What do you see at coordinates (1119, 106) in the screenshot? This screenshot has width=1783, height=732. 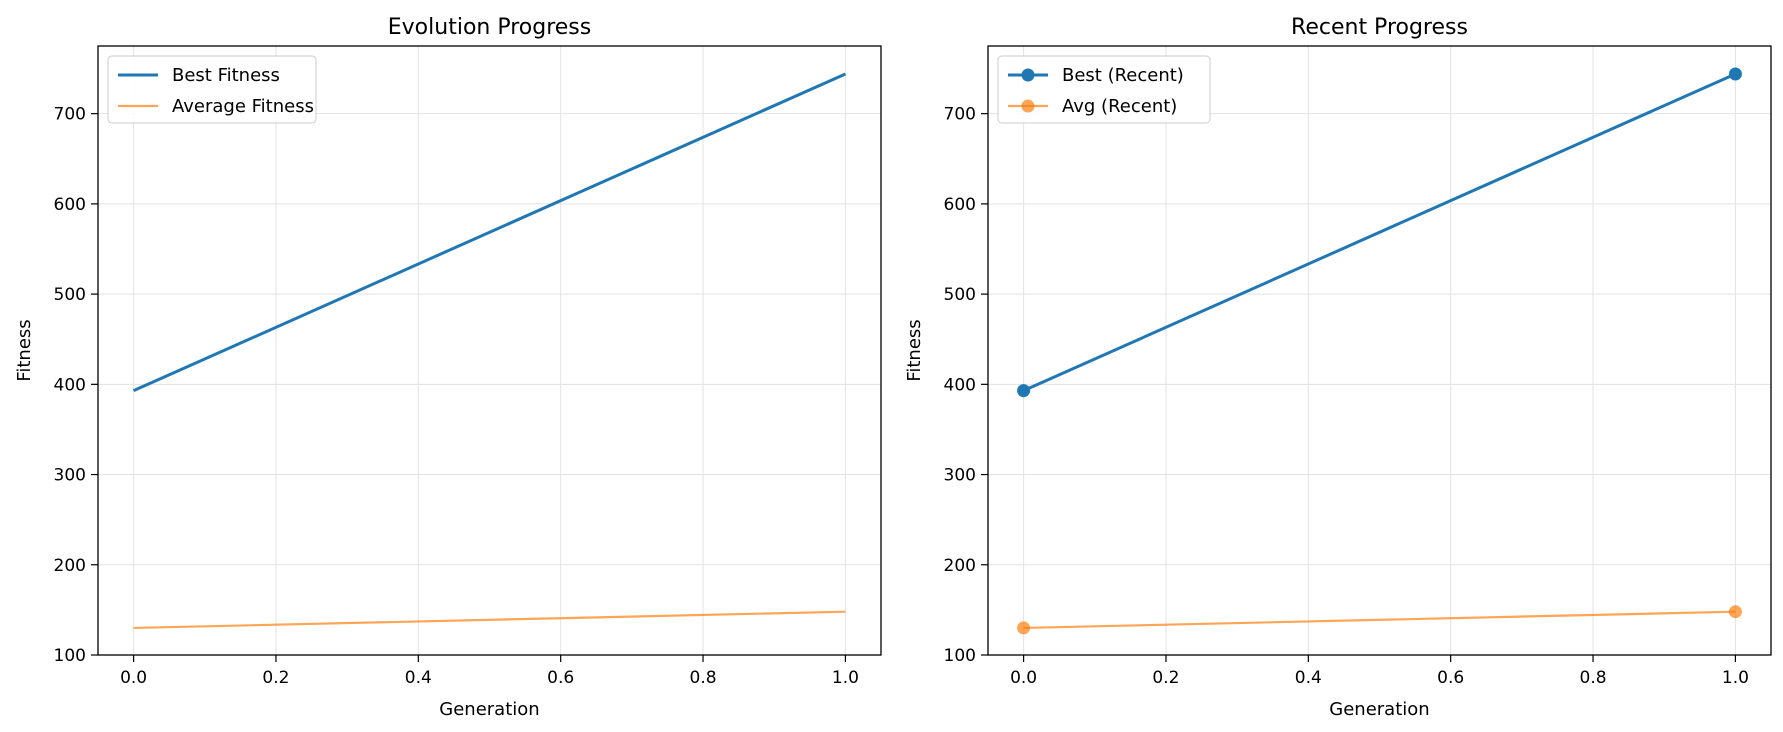 I see `legend-label: Avg (Recent)` at bounding box center [1119, 106].